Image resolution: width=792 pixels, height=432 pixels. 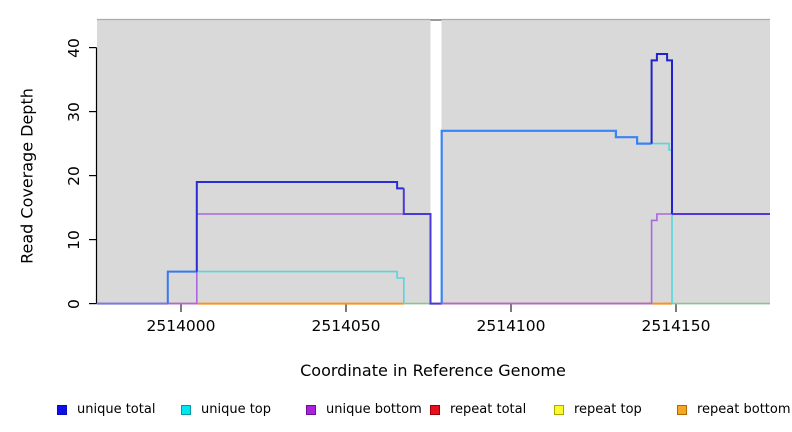 What do you see at coordinates (181, 326) in the screenshot?
I see `x-tick-label: 2514000` at bounding box center [181, 326].